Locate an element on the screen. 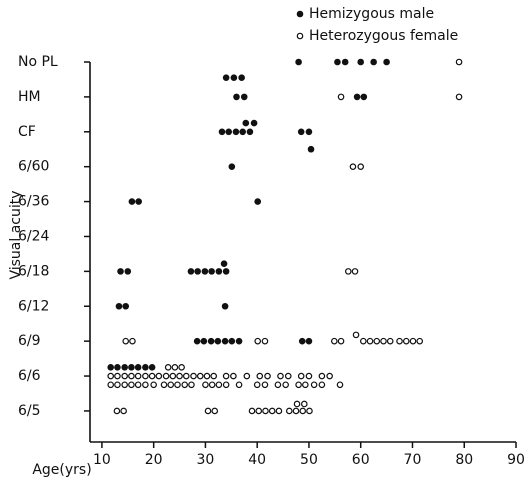  x-tick-label: 60 is located at coordinates (361, 460).